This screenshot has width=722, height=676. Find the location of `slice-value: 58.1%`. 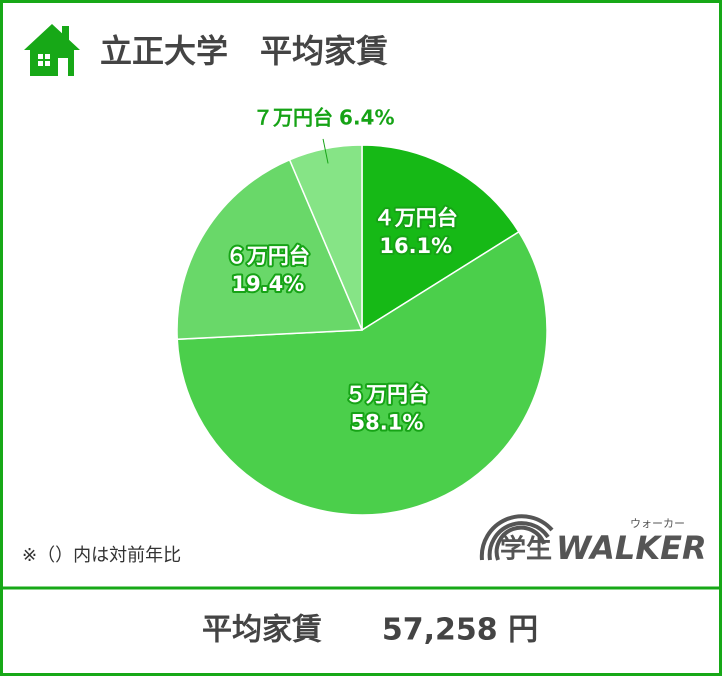

slice-value: 58.1% is located at coordinates (387, 422).